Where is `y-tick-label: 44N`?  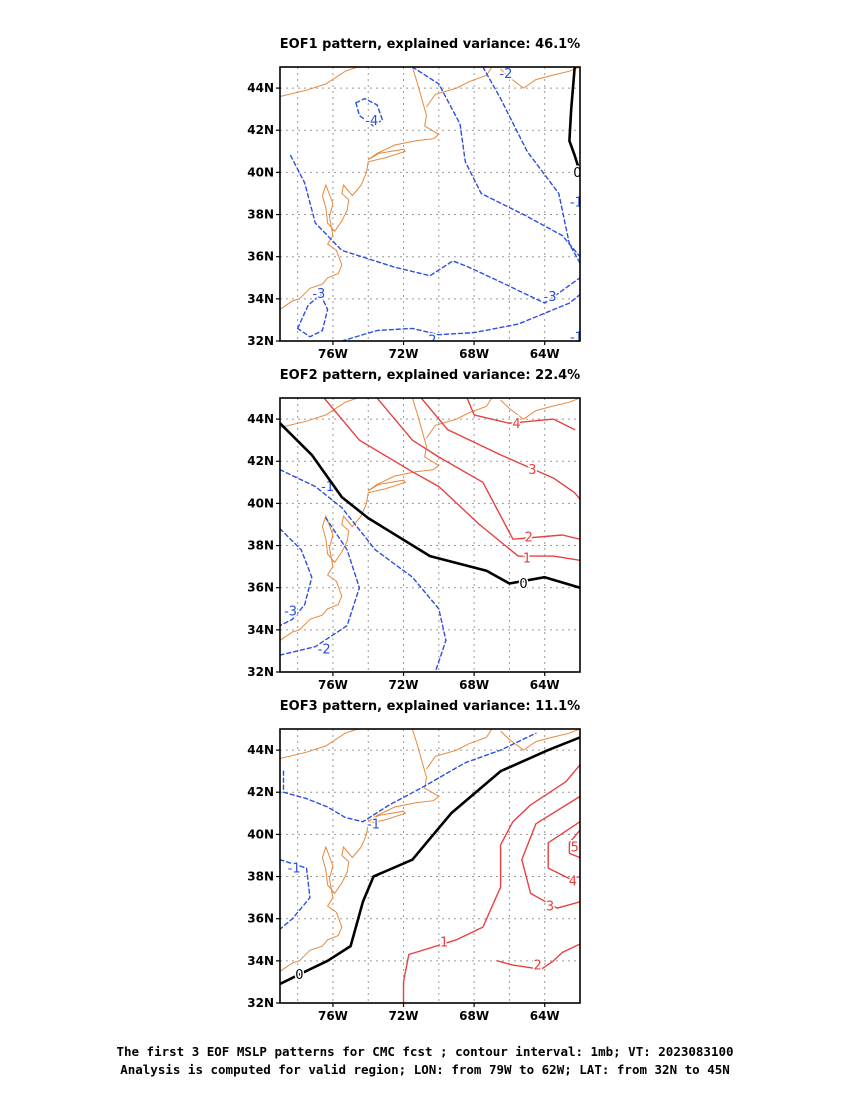 y-tick-label: 44N is located at coordinates (260, 750).